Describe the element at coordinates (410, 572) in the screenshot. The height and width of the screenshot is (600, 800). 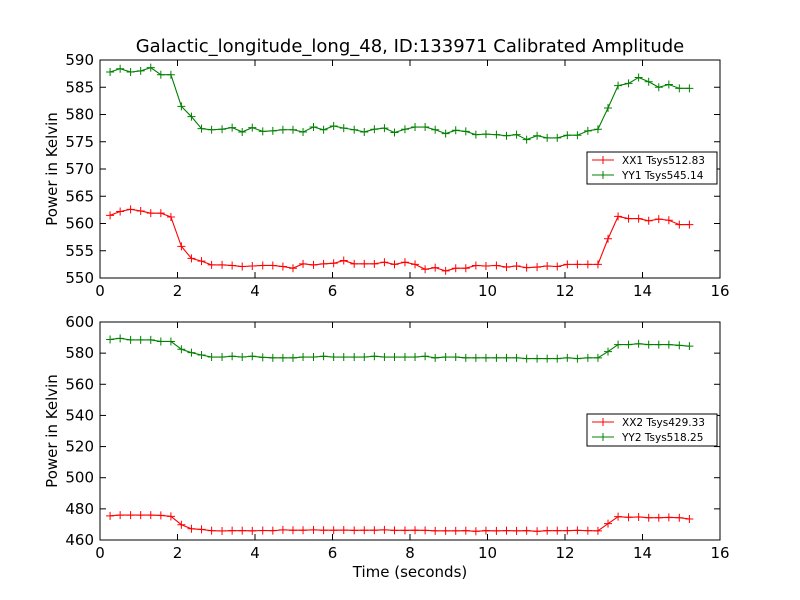
I see `x-axis-label: Time (seconds)` at that location.